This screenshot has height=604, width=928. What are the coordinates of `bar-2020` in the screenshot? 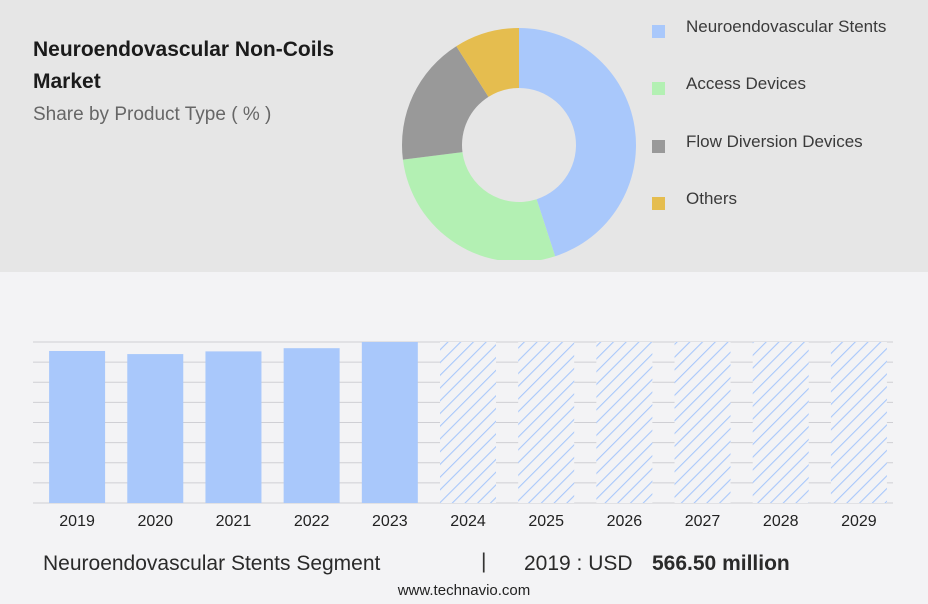 It's located at (155, 428).